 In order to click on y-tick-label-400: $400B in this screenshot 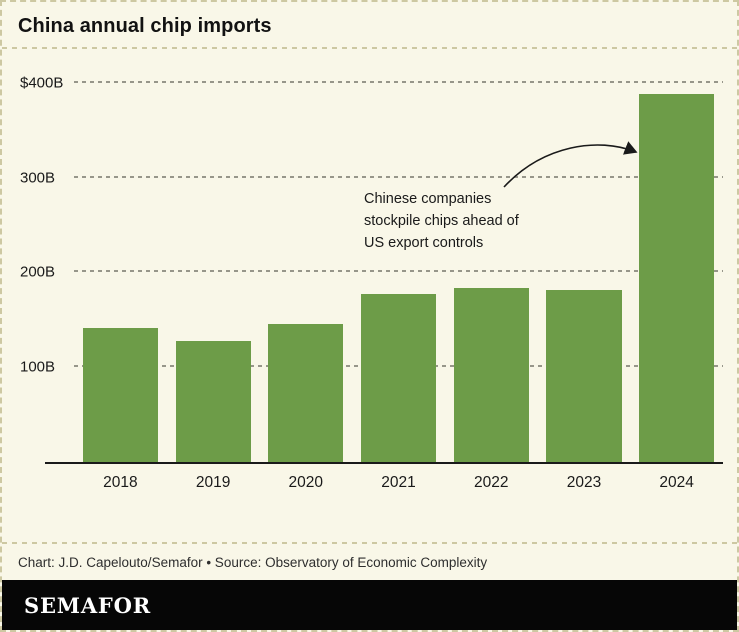, I will do `click(42, 83)`.